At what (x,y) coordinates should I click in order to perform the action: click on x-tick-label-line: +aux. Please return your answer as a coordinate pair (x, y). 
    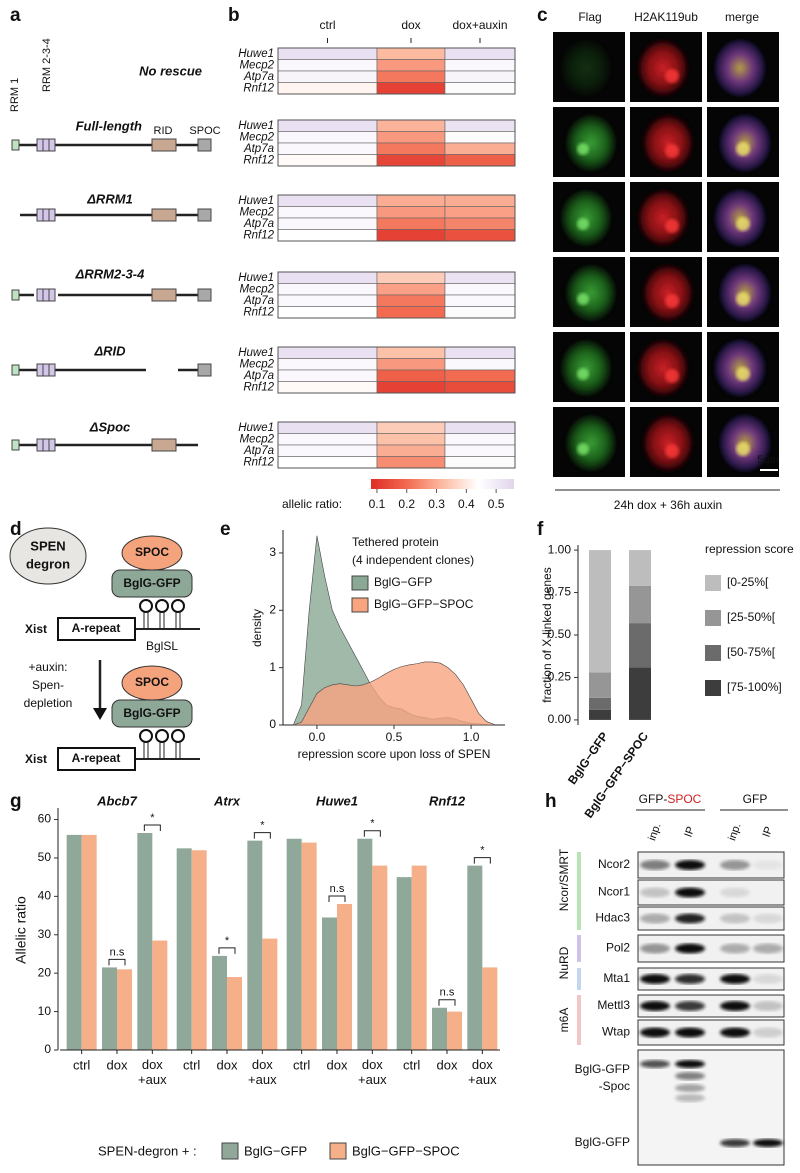
    Looking at the image, I should click on (152, 1079).